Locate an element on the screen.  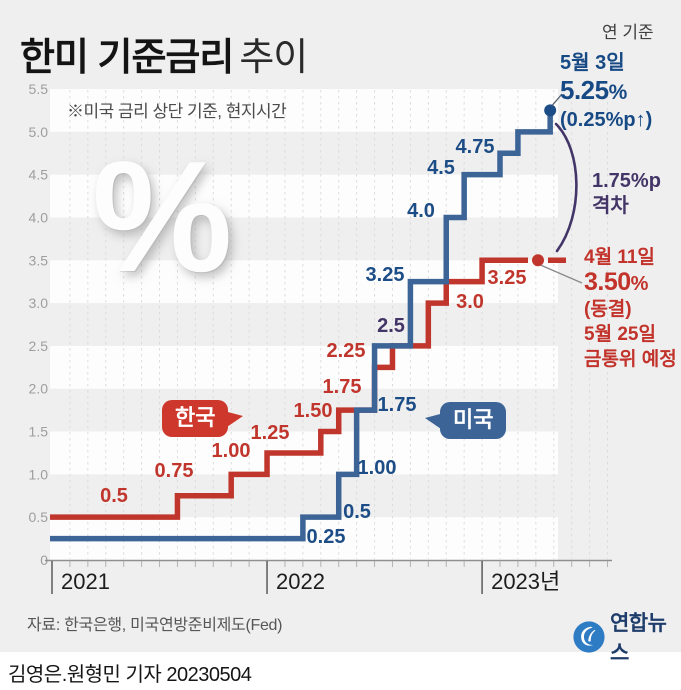
us-step-label: 4.5 is located at coordinates (441, 168).